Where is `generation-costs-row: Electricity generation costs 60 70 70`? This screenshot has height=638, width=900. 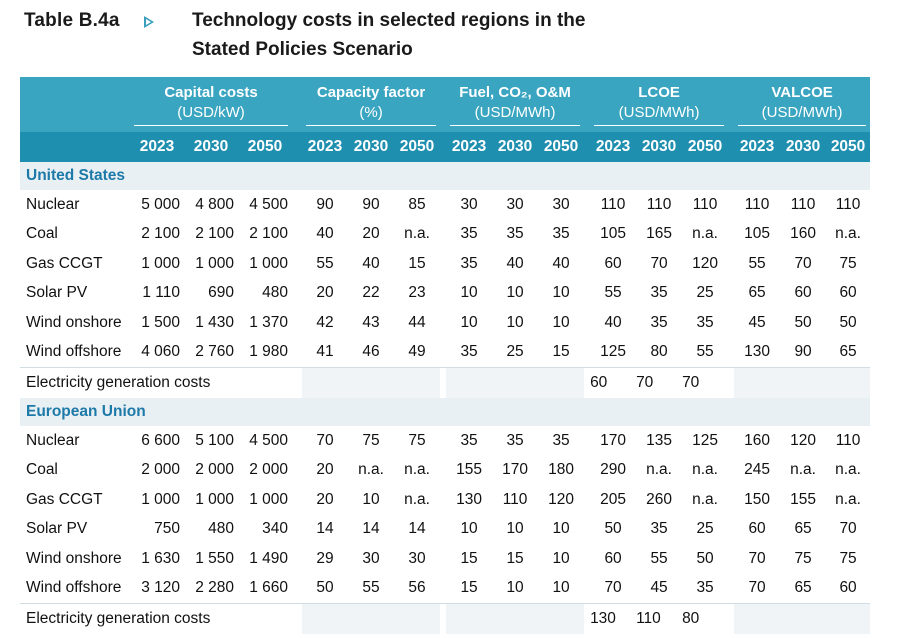
generation-costs-row: Electricity generation costs 60 70 70 is located at coordinates (445, 382).